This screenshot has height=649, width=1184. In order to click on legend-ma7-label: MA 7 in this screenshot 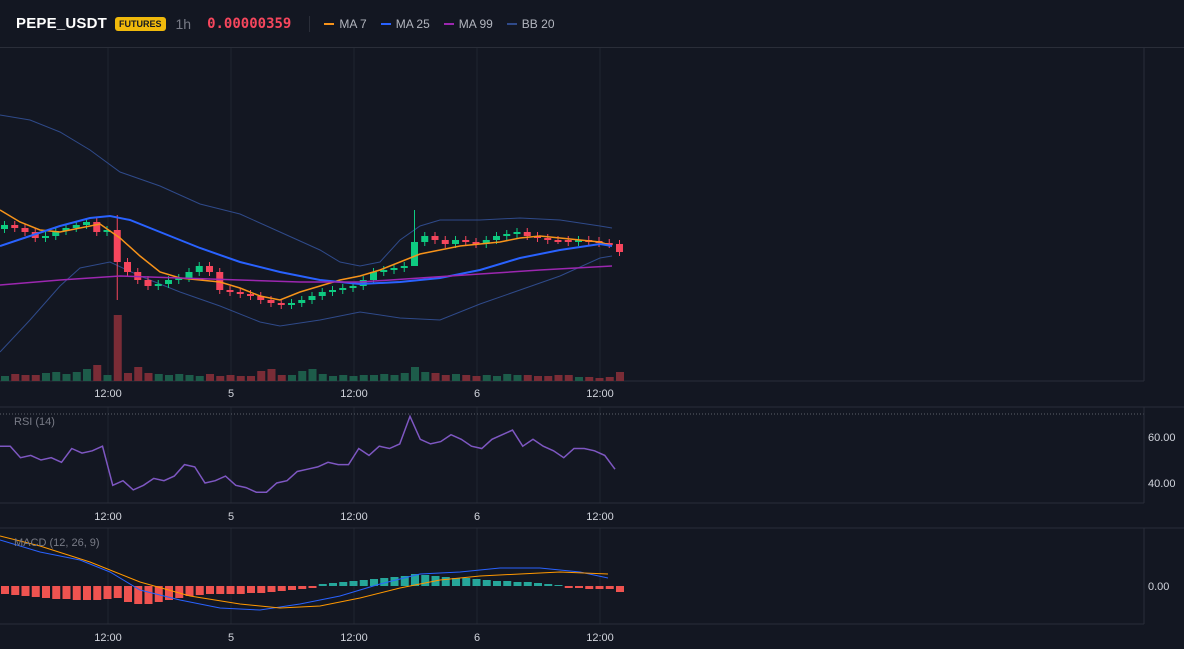, I will do `click(353, 23)`.